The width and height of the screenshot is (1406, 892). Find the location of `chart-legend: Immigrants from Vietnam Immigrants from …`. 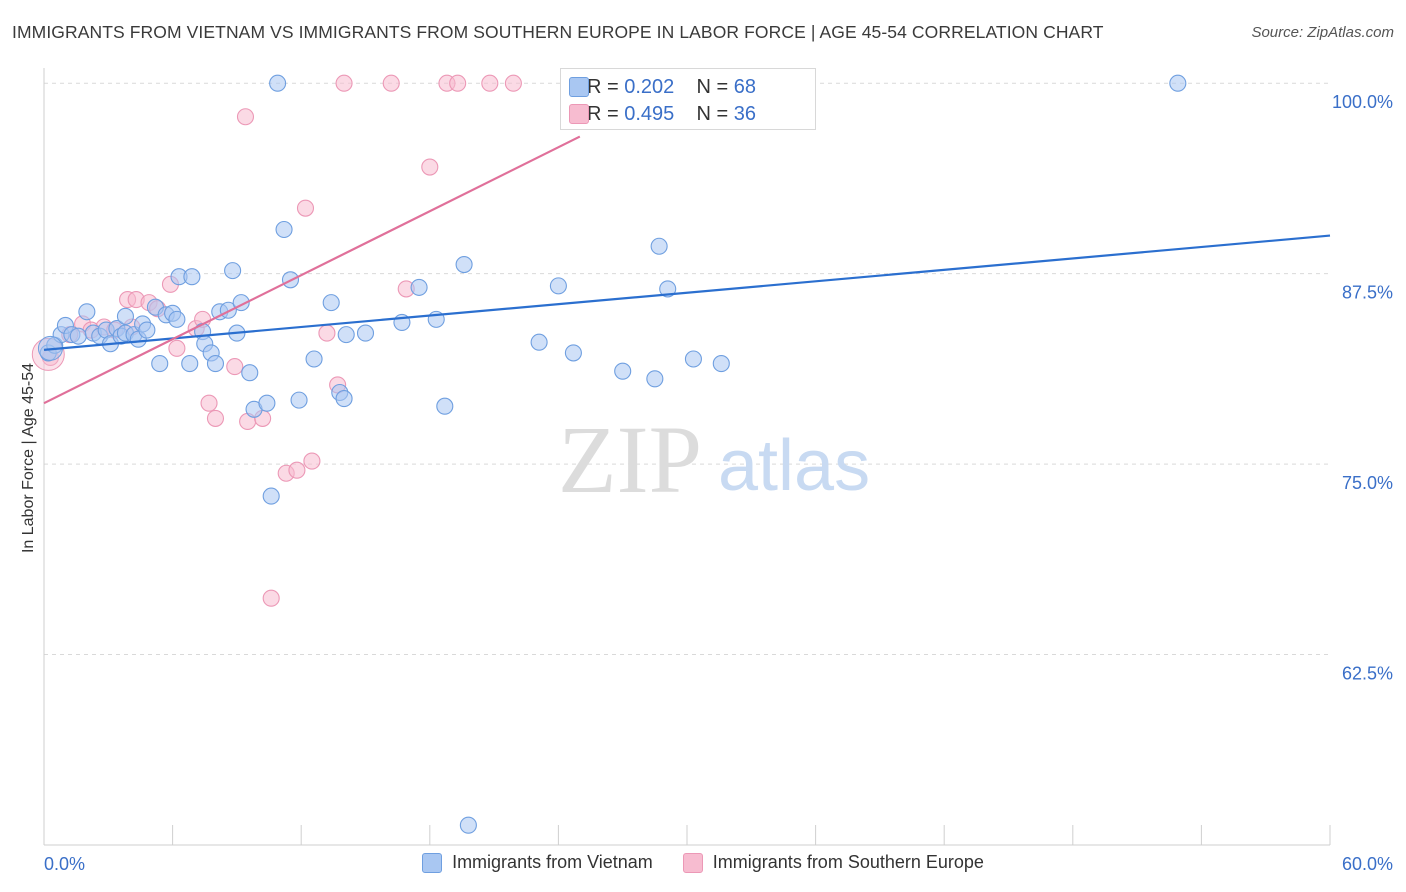

chart-legend: Immigrants from Vietnam Immigrants from … is located at coordinates (703, 862).